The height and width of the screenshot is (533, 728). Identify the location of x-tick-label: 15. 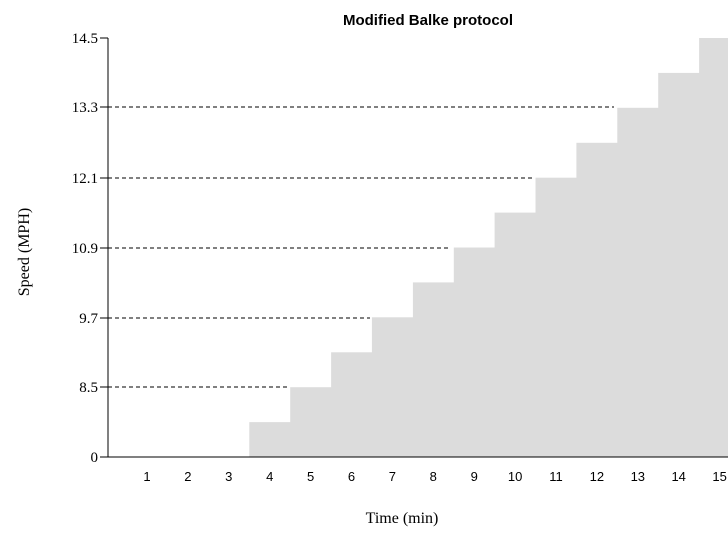
(719, 476).